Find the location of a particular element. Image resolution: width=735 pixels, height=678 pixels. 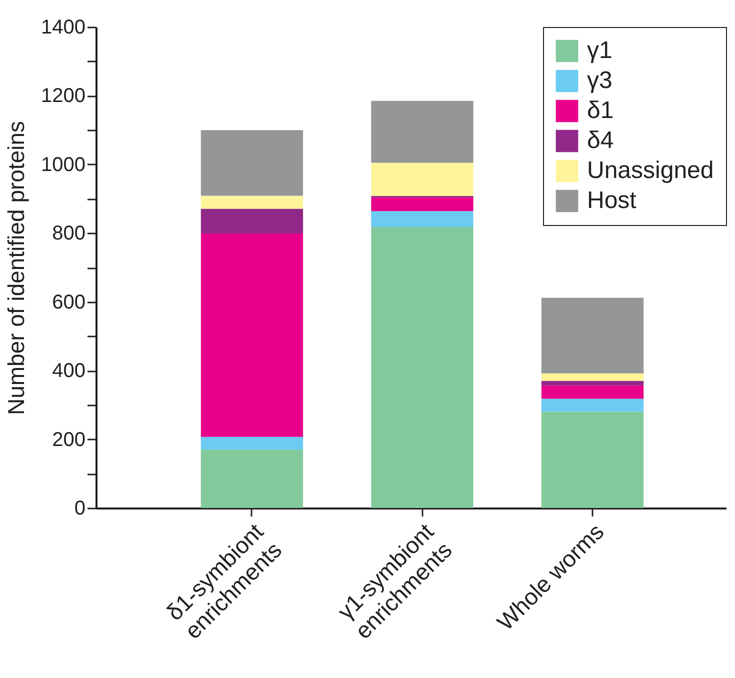

y-tick-label: 0 is located at coordinates (80, 509).